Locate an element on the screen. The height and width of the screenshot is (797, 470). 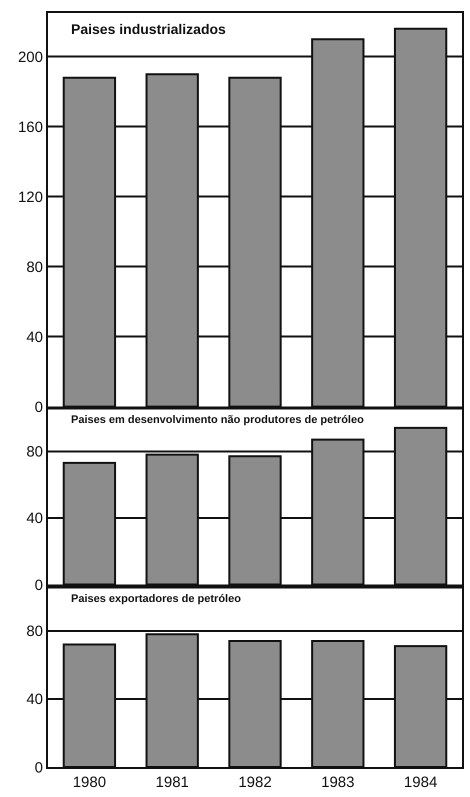
x-tick-label: 1983 is located at coordinates (337, 782).